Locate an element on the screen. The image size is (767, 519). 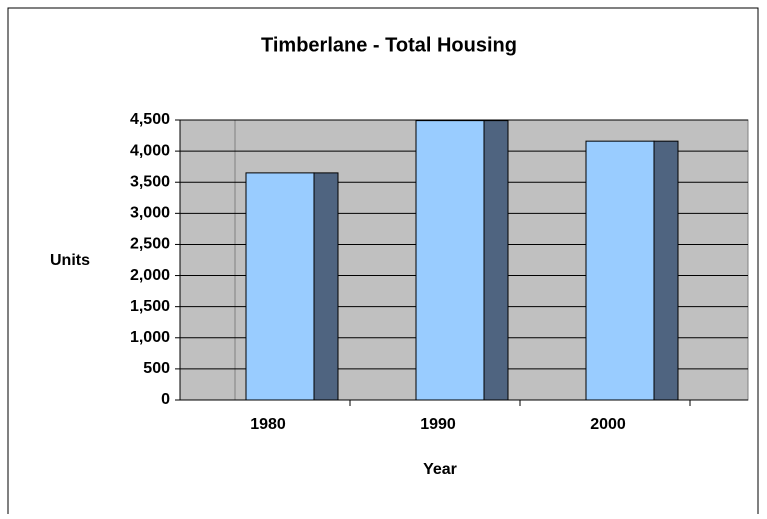
y-tick-label: 3,000 is located at coordinates (150, 213).